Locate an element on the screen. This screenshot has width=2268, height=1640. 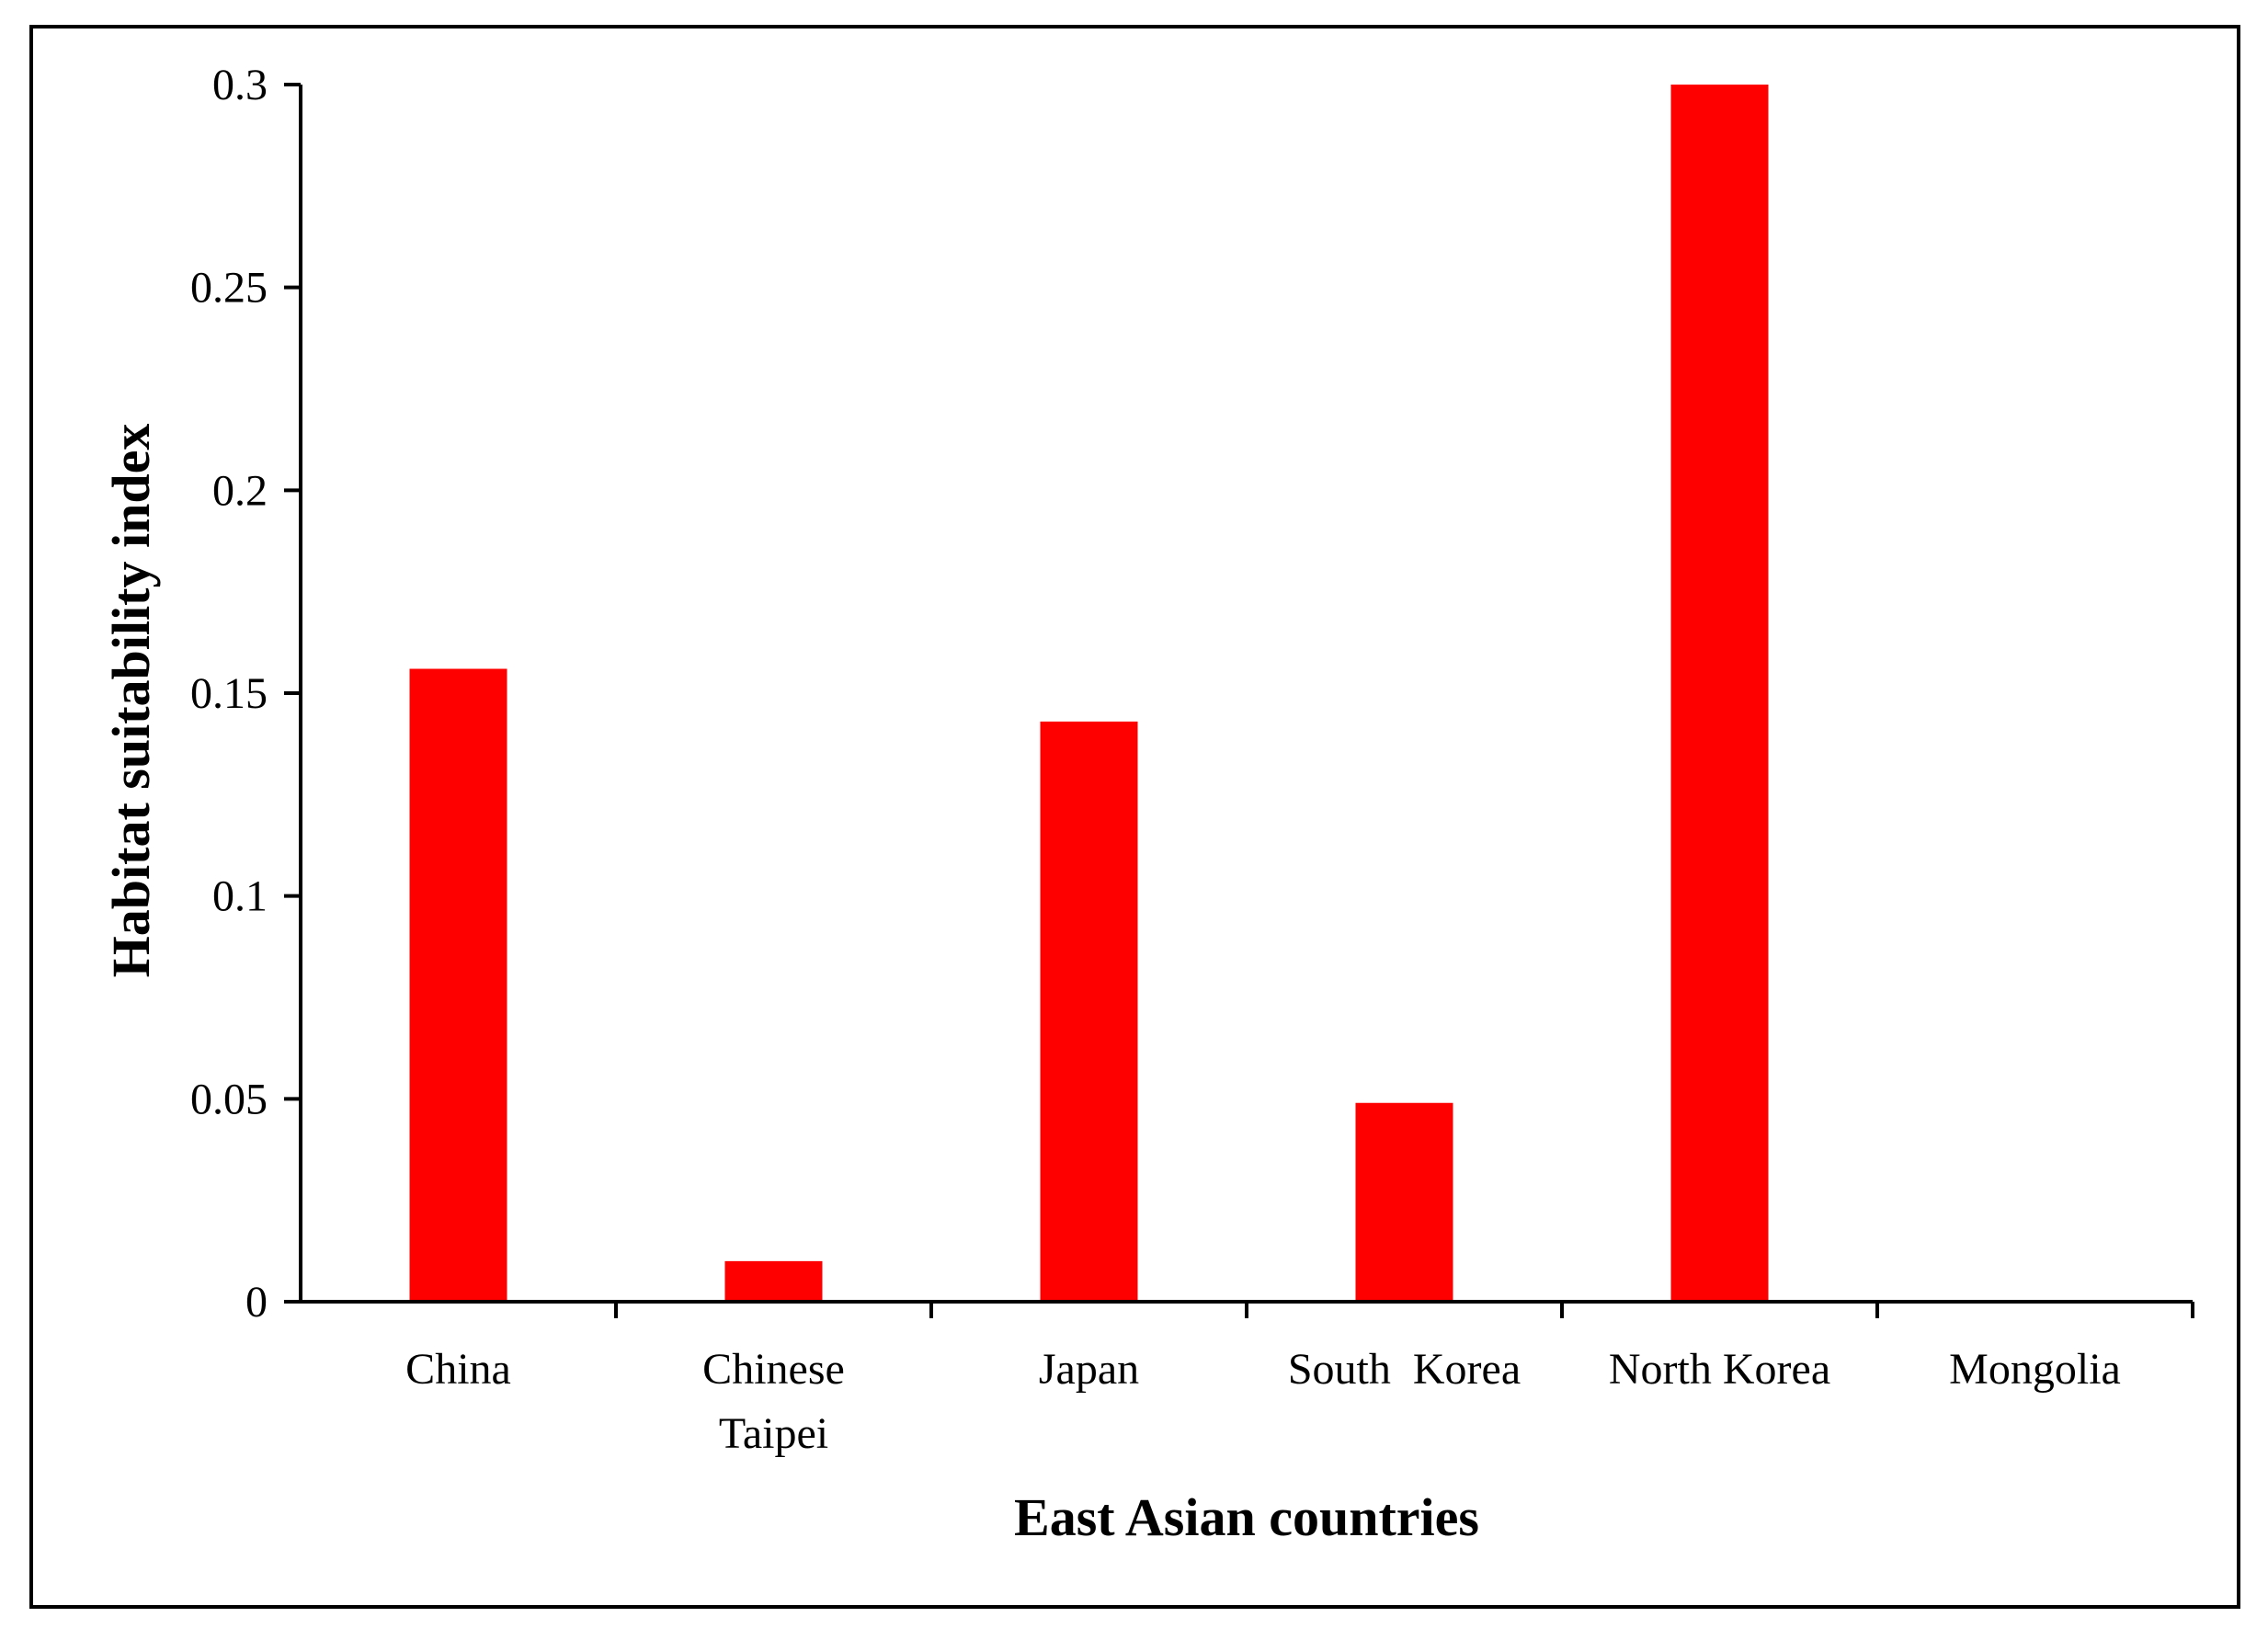
x-axis-title: East Asian countries is located at coordinates (1246, 1517).